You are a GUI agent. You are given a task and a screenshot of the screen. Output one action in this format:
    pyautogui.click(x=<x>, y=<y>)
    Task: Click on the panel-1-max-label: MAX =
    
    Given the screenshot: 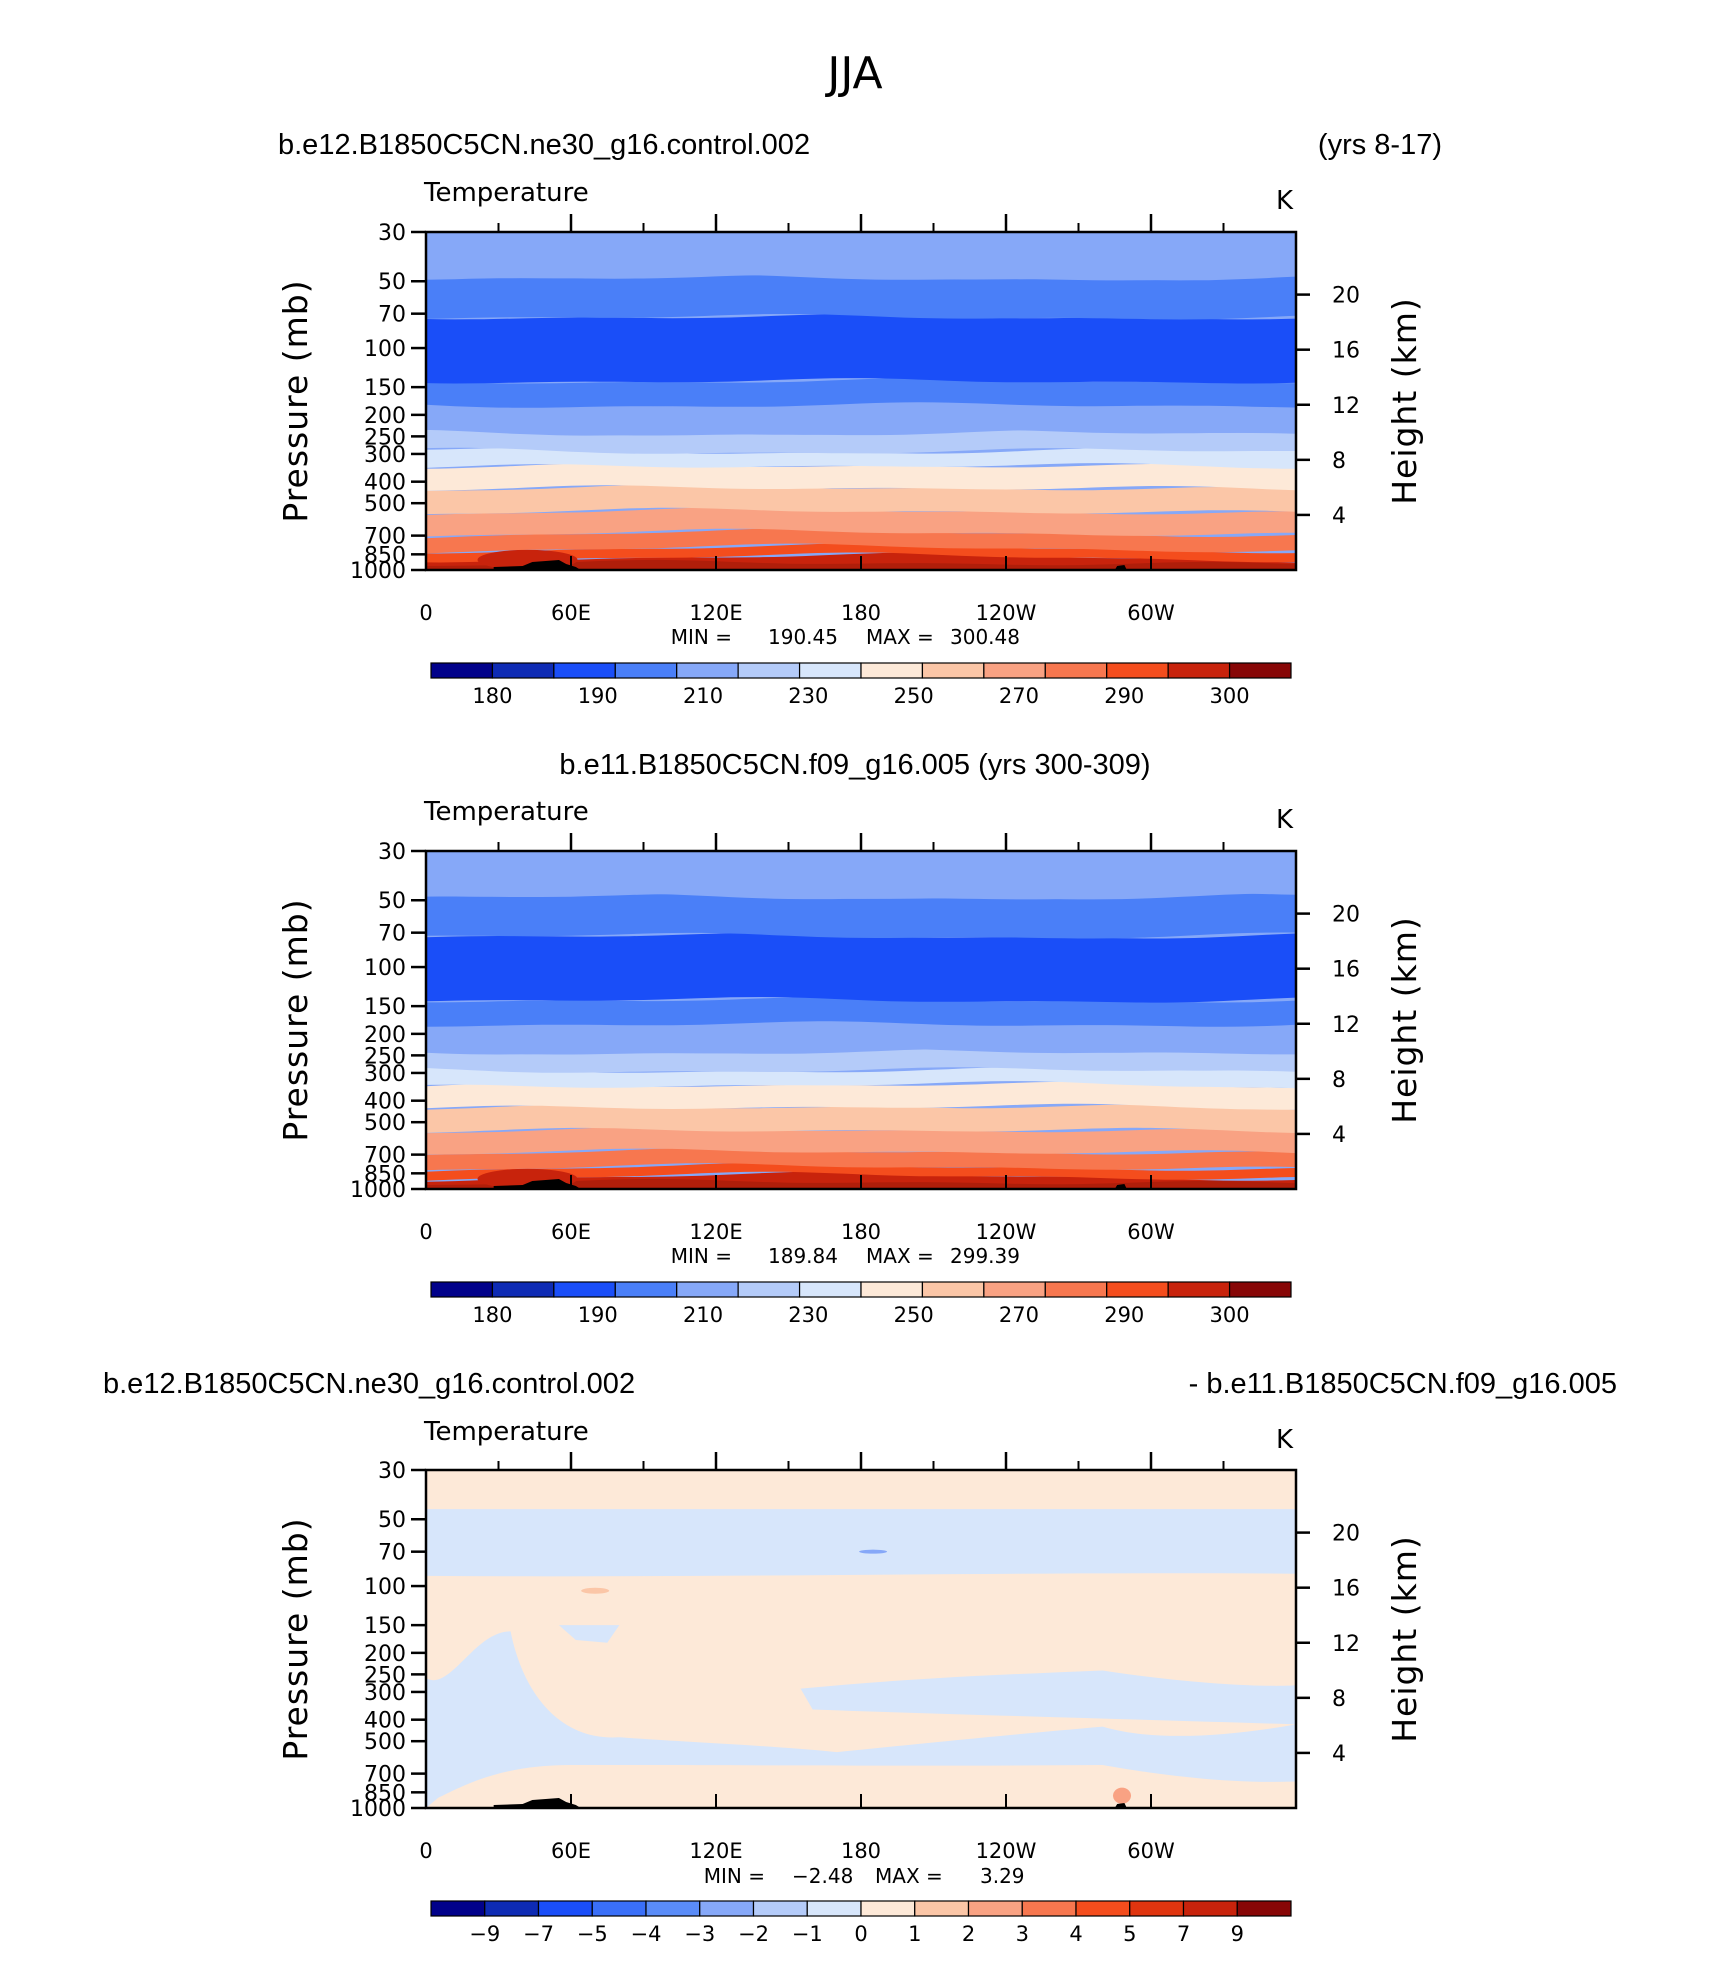 What is the action you would take?
    pyautogui.click(x=900, y=637)
    